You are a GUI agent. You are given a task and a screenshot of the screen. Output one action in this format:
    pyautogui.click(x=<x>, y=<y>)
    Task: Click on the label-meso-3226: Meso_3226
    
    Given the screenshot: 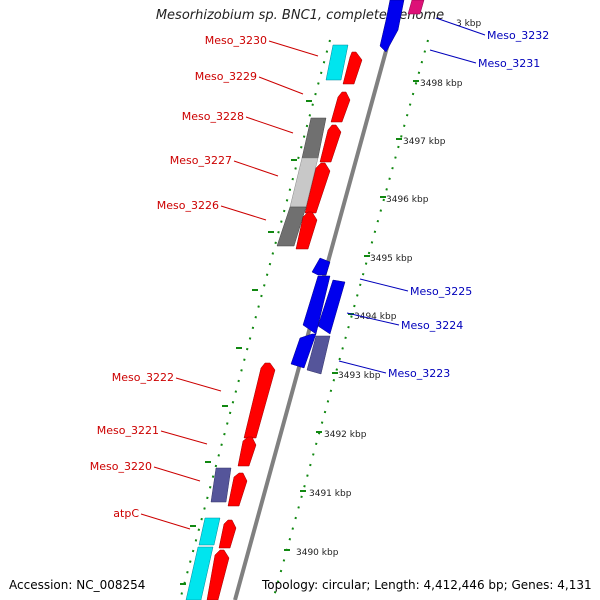 What is the action you would take?
    pyautogui.click(x=188, y=205)
    